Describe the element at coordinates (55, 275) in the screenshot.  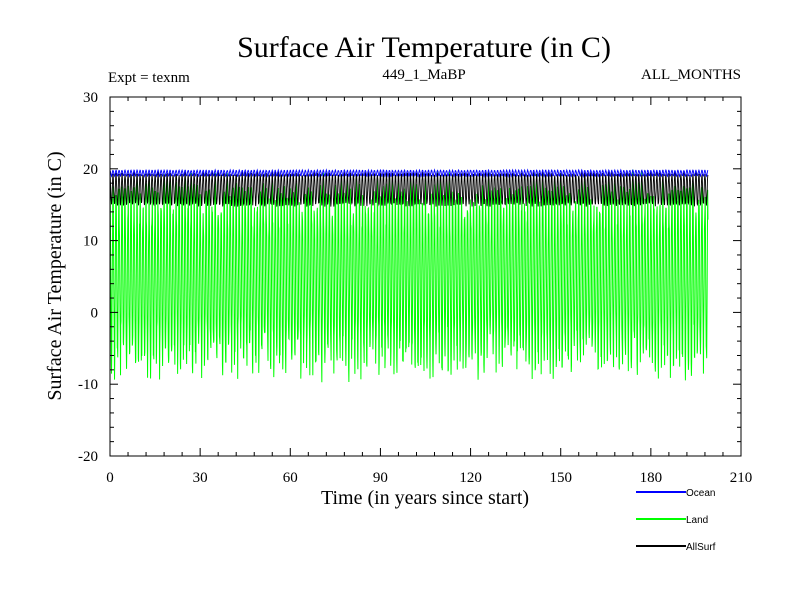
I see `y-axis-label: Surface Air Temperature (in C)` at that location.